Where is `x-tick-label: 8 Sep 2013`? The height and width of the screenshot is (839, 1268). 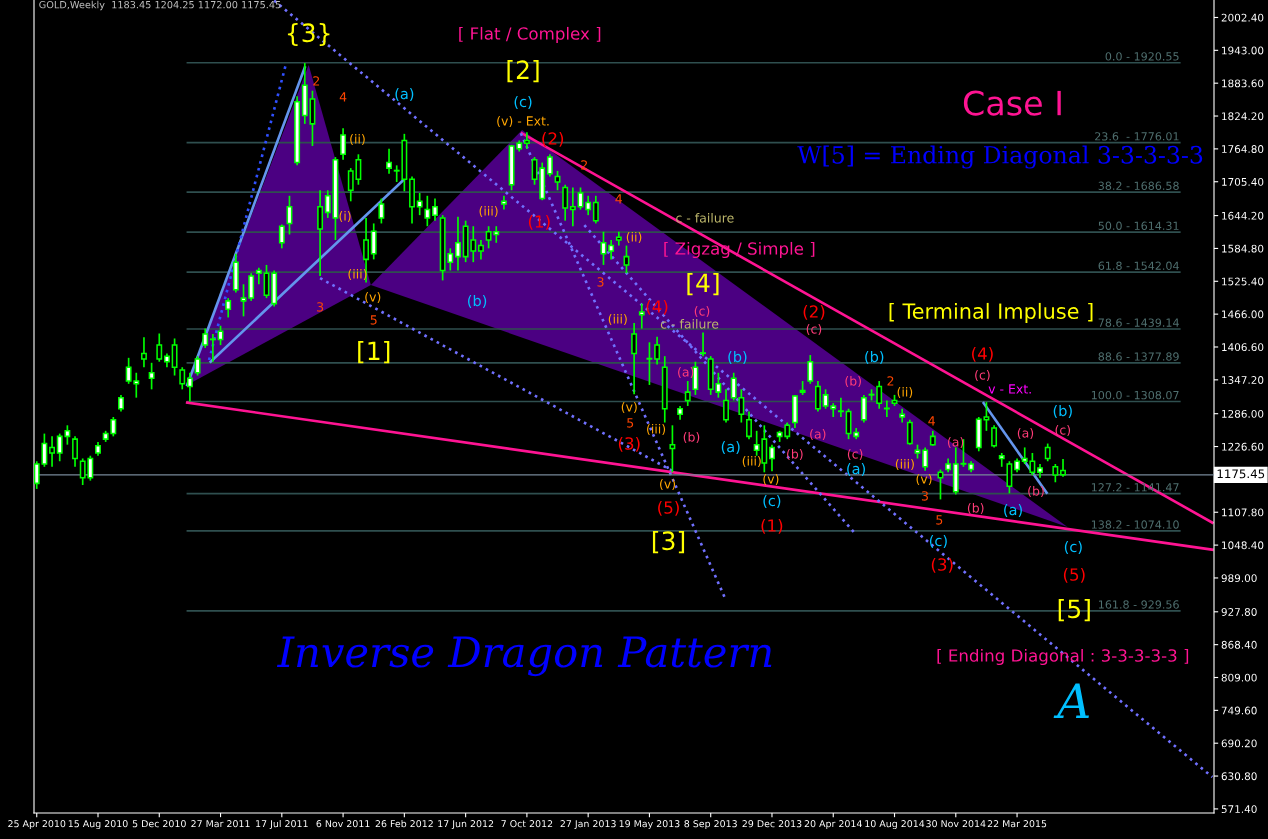
x-tick-label: 8 Sep 2013 is located at coordinates (710, 825).